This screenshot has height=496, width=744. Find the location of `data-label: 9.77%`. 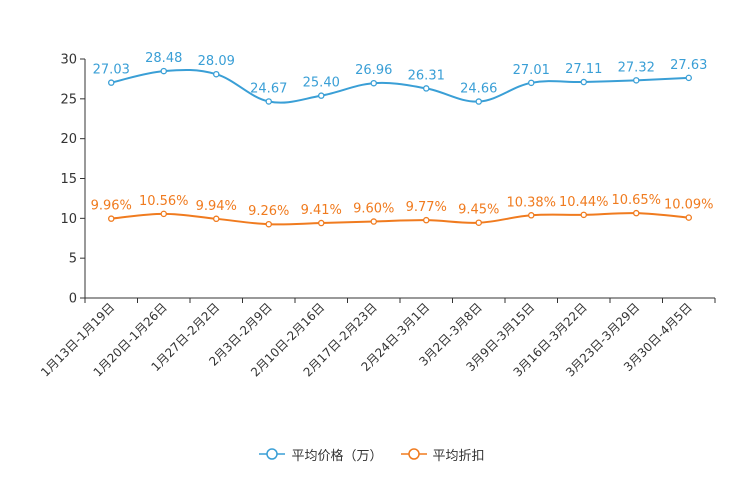

data-label: 9.77% is located at coordinates (426, 207).